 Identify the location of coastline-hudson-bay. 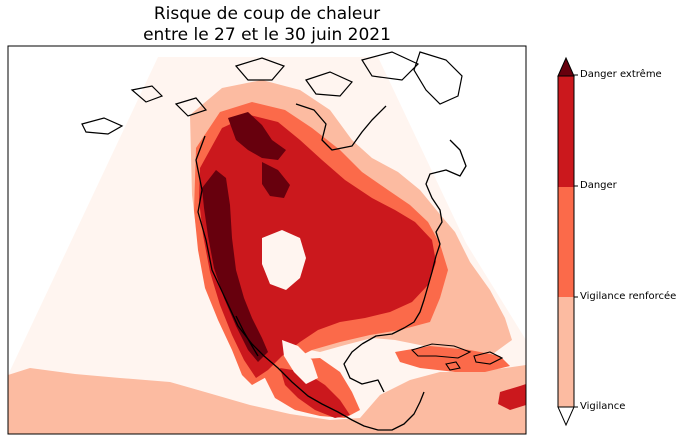
(341, 127).